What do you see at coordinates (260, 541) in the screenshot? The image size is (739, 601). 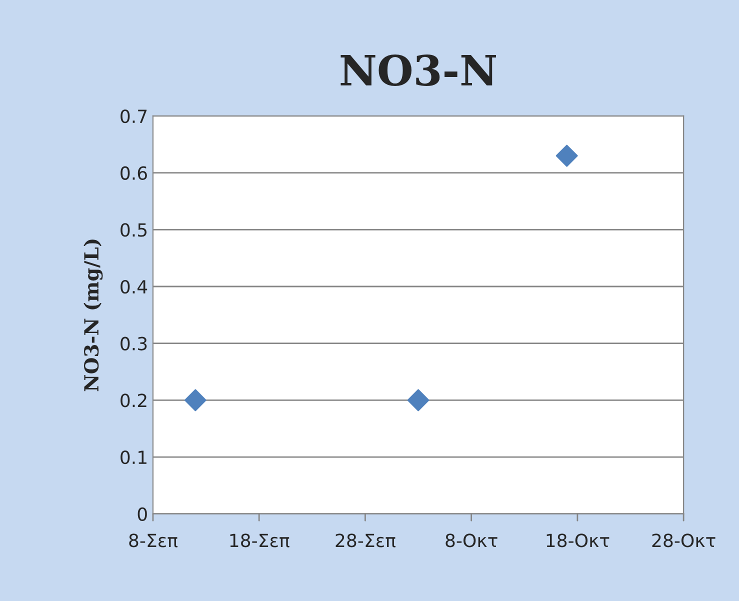 I see `x-tick-label: 18-Σεπ` at bounding box center [260, 541].